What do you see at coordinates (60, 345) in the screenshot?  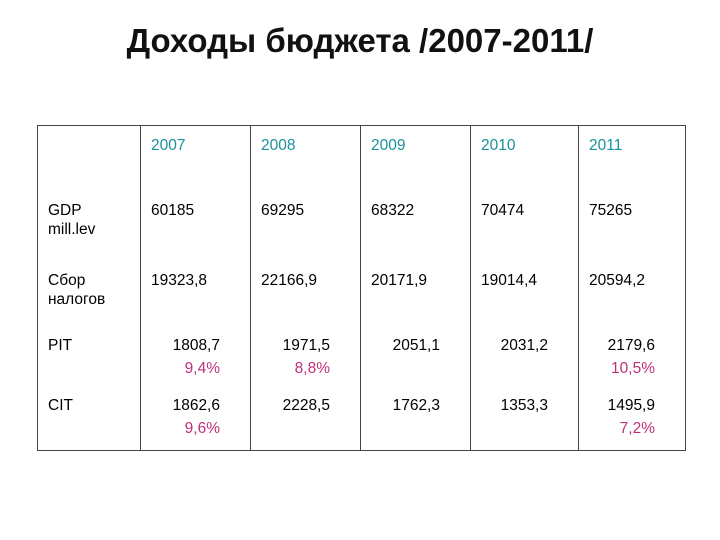 I see `row-label: PIT` at bounding box center [60, 345].